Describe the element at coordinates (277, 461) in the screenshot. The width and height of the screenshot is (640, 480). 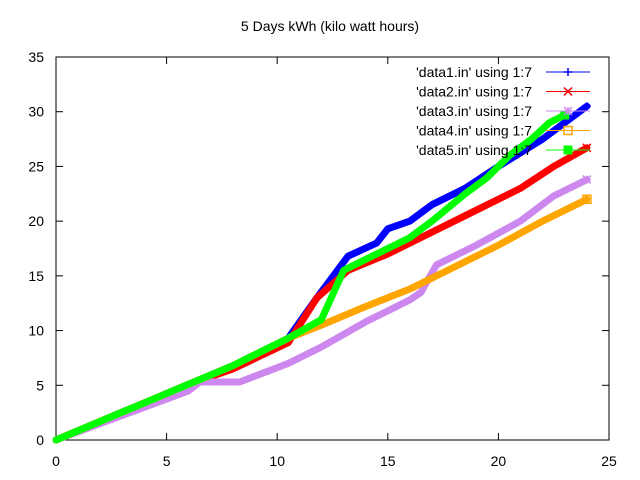
I see `x-tick-label: 10` at that location.